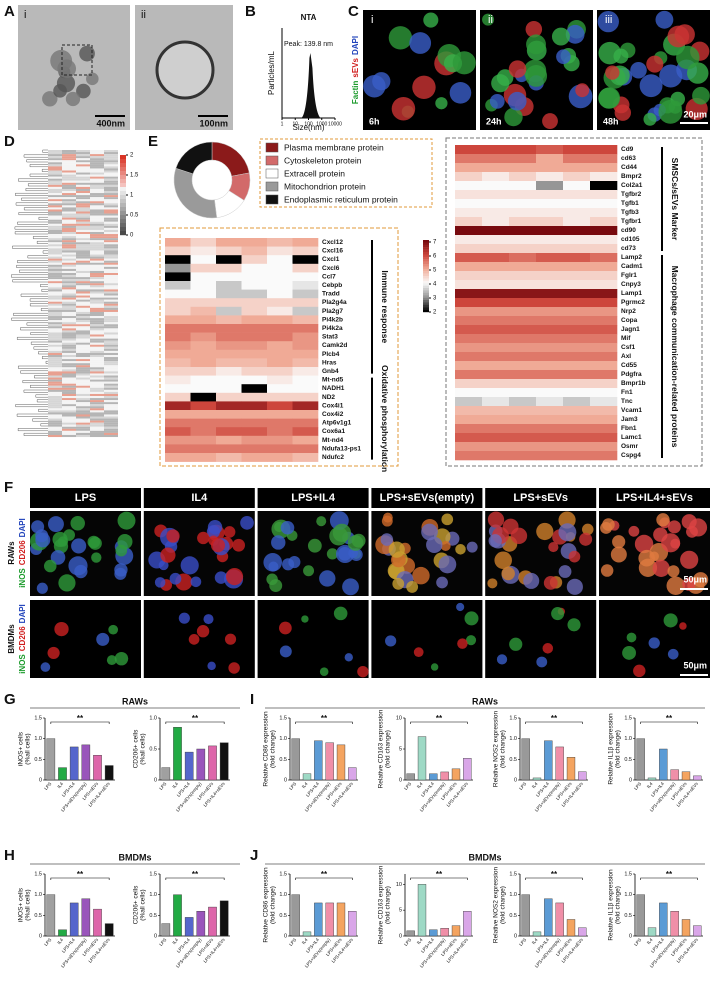 The height and width of the screenshot is (1008, 713). I want to click on x-tick-label: LPS, so click(637, 942).